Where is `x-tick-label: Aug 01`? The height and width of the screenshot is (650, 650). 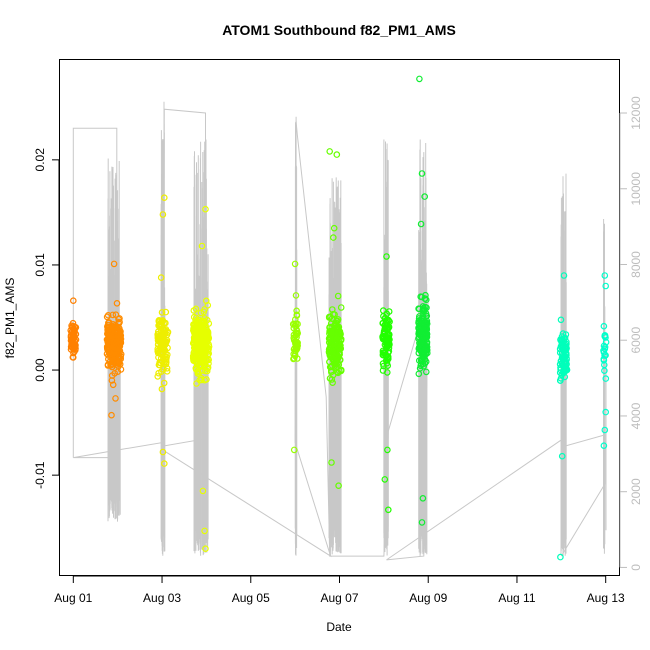 x-tick-label: Aug 01 is located at coordinates (73, 598).